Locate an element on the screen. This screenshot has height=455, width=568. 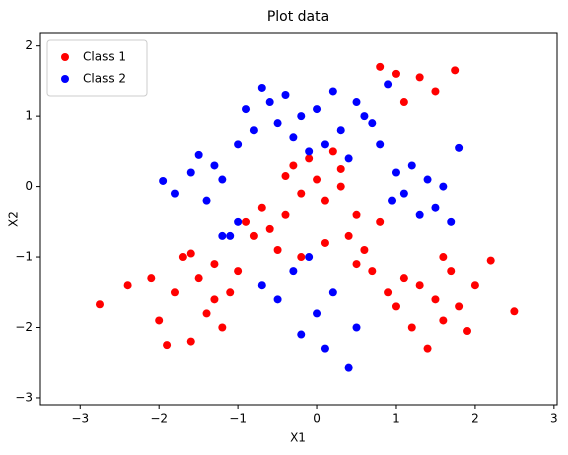
x-tick-label: −2 is located at coordinates (159, 419).